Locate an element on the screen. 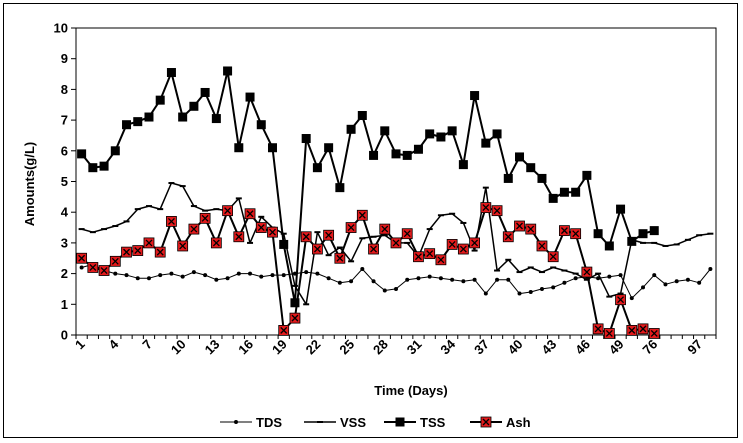 This screenshot has height=443, width=743. x-tick-label: 28 is located at coordinates (380, 347).